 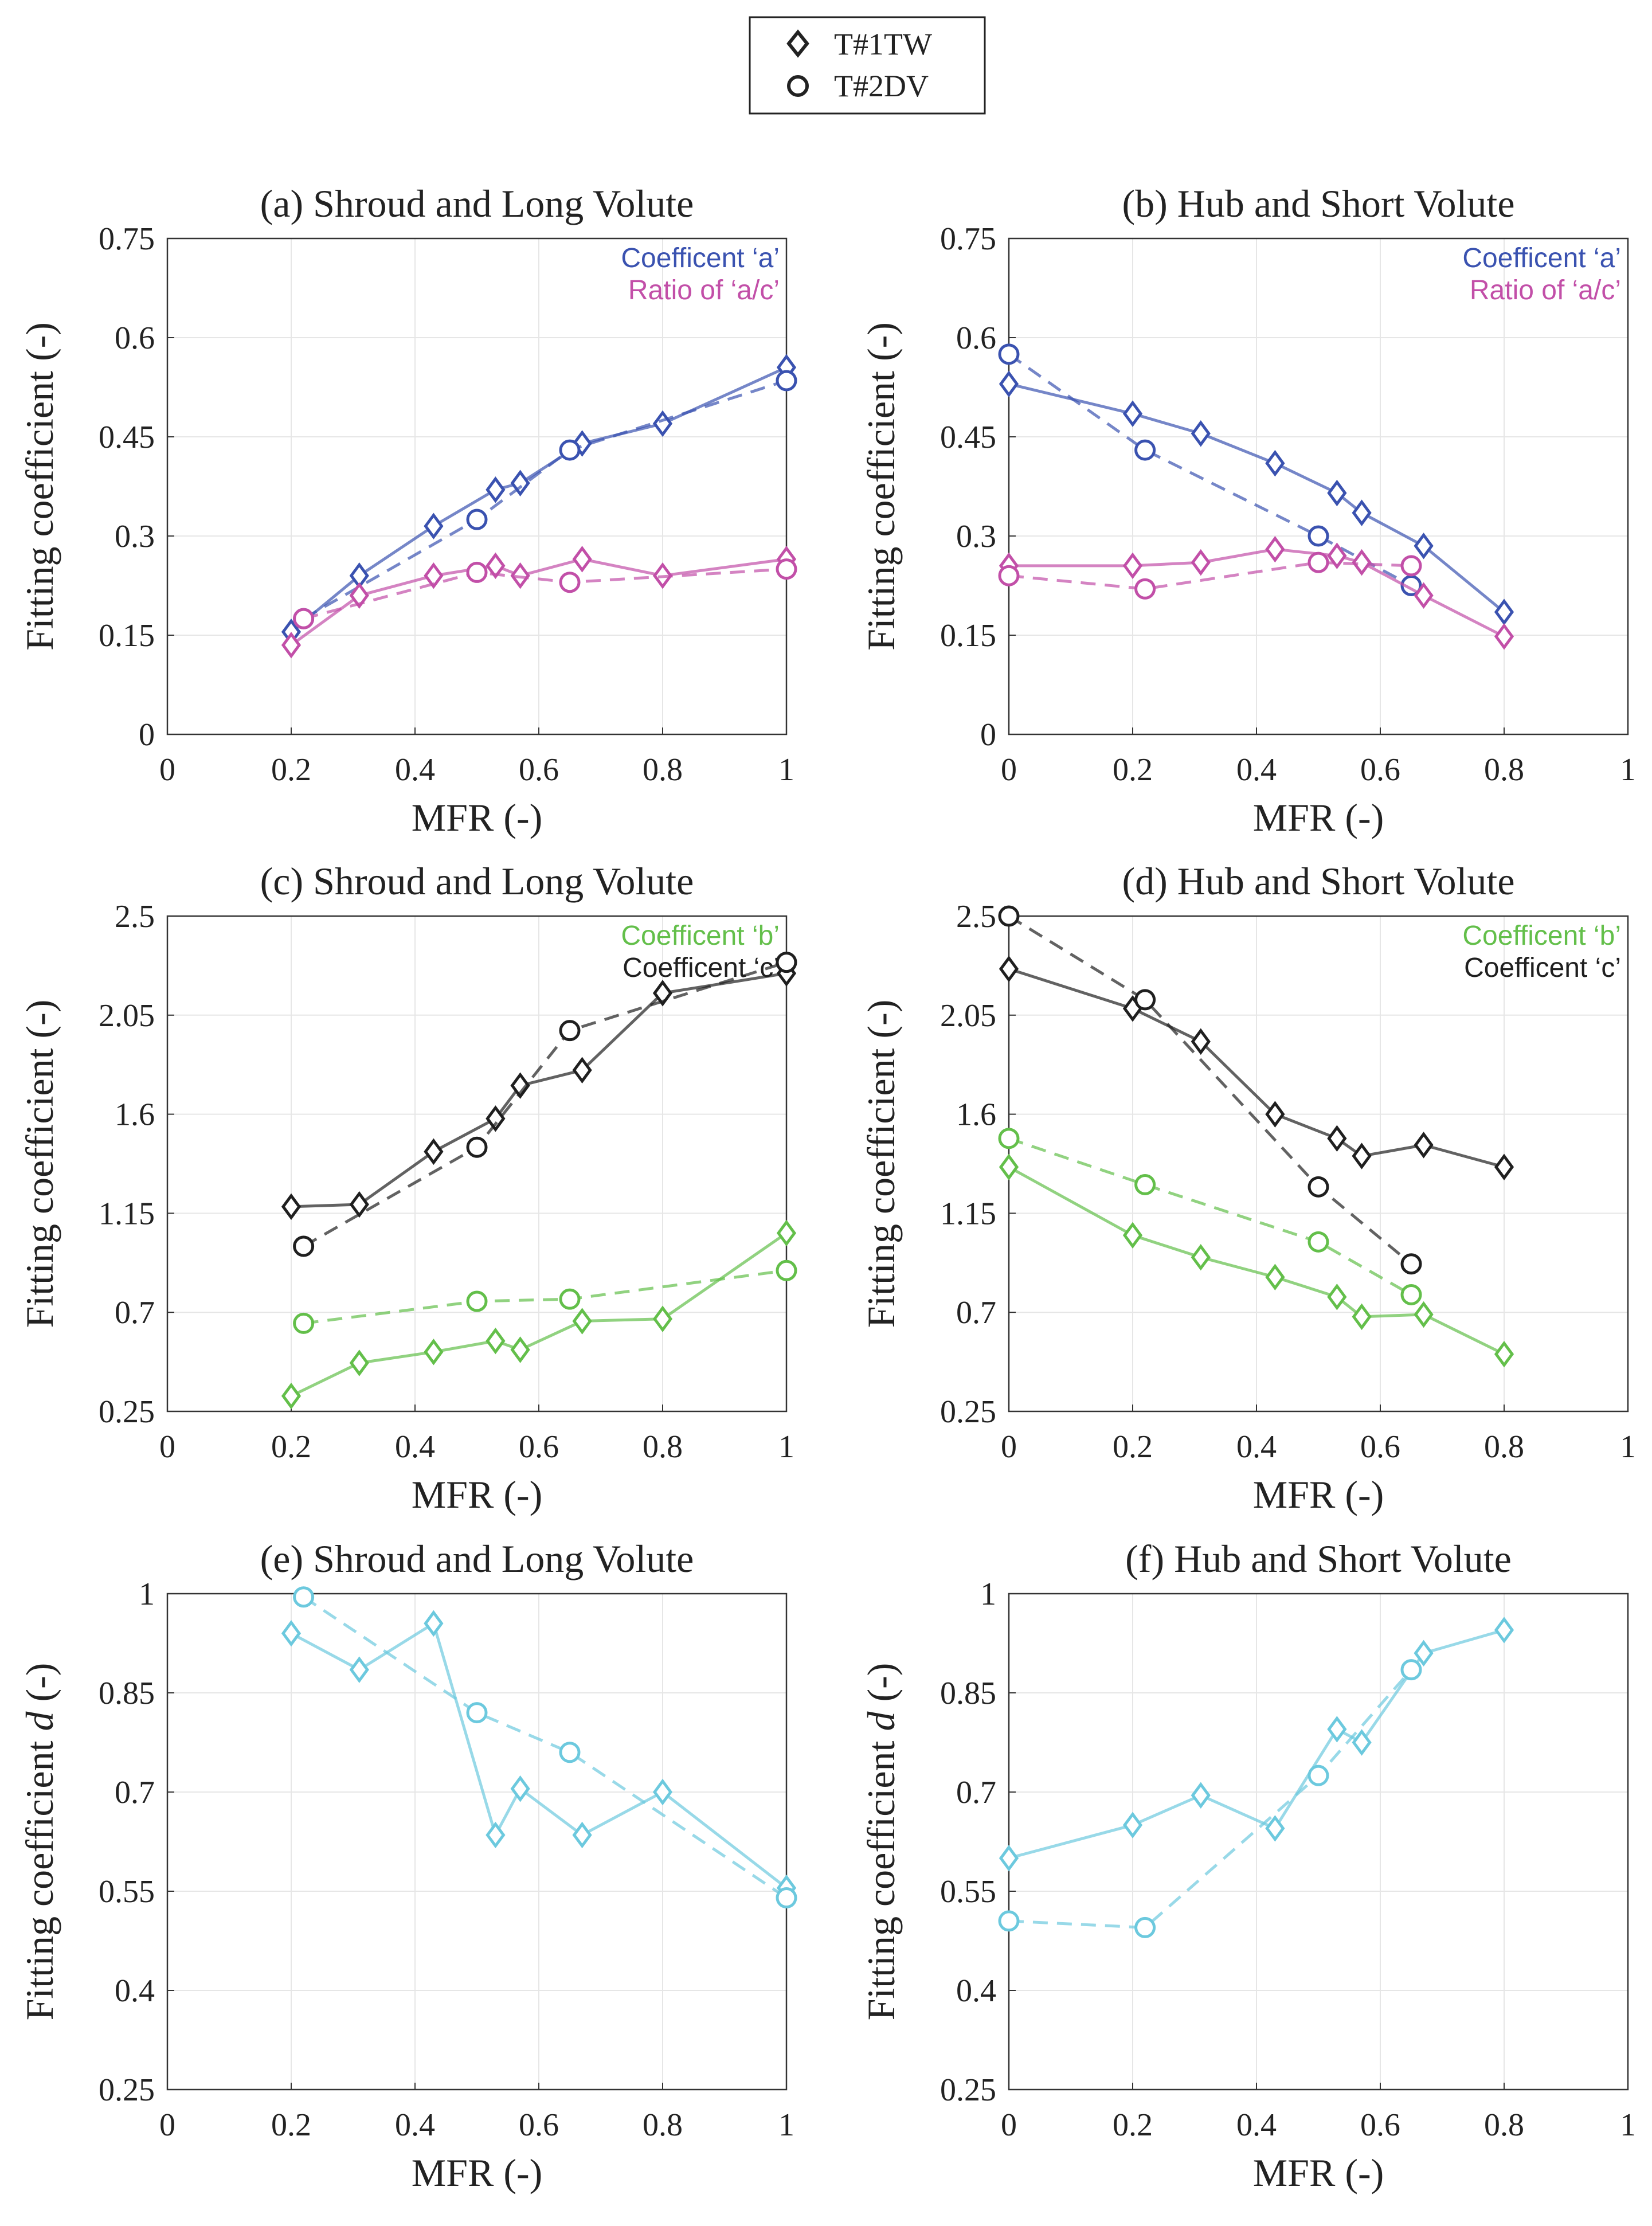 I want to click on plot-area, so click(x=1318, y=486).